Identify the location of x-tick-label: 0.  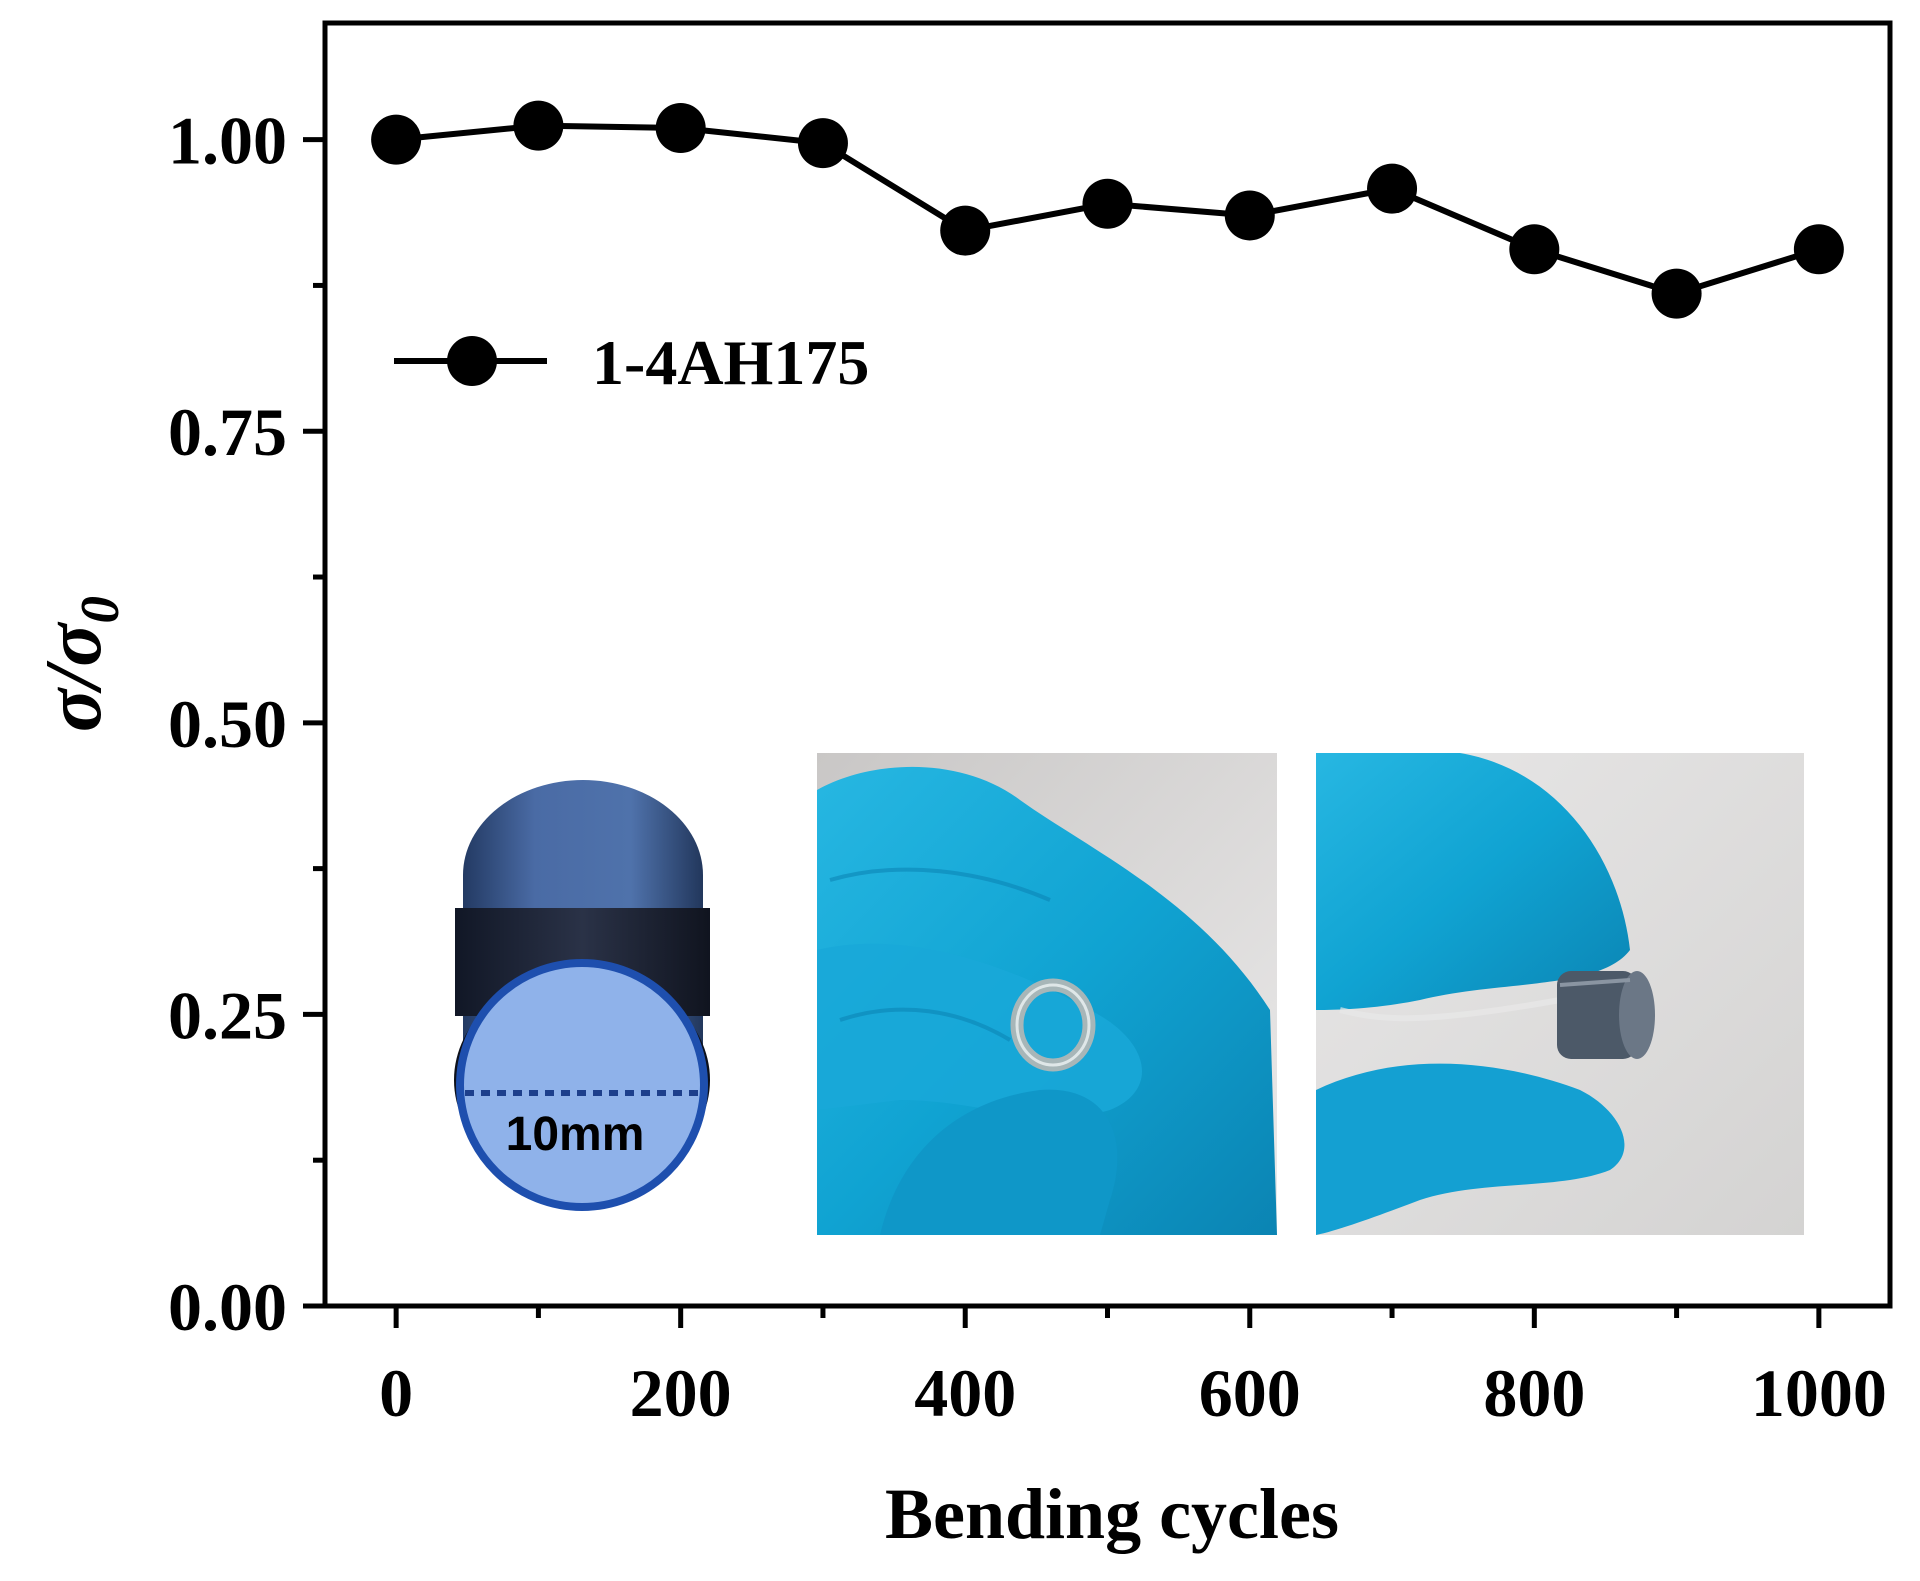
(396, 1393).